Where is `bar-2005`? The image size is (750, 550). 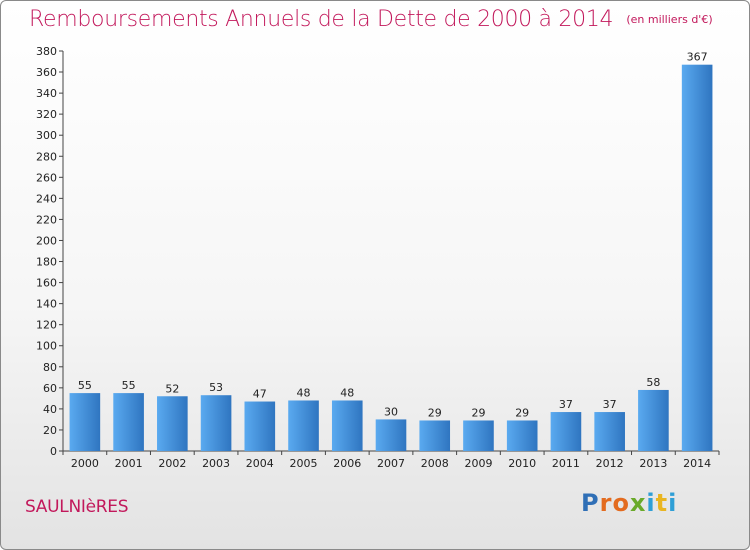 bar-2005 is located at coordinates (303, 425).